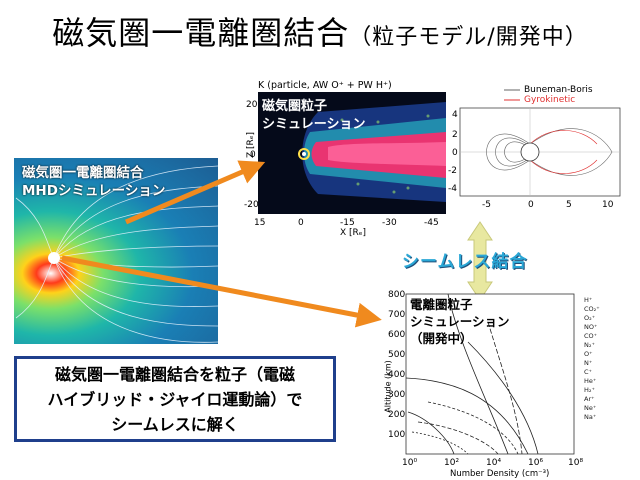 This screenshot has width=640, height=480. Describe the element at coordinates (588, 354) in the screenshot. I see `legend-item: O⁺` at that location.